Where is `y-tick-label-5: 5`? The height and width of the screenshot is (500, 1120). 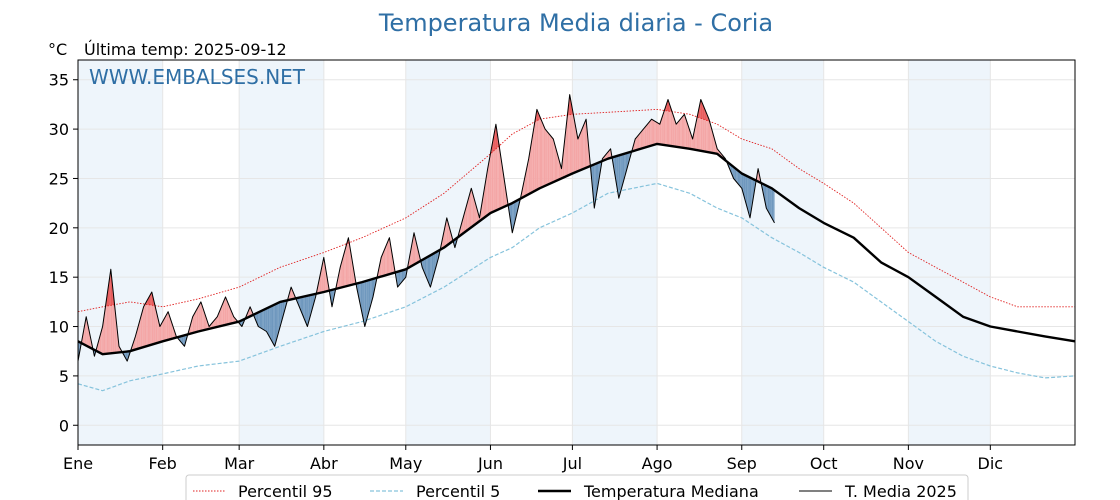 y-tick-label-5: 5 is located at coordinates (64, 376).